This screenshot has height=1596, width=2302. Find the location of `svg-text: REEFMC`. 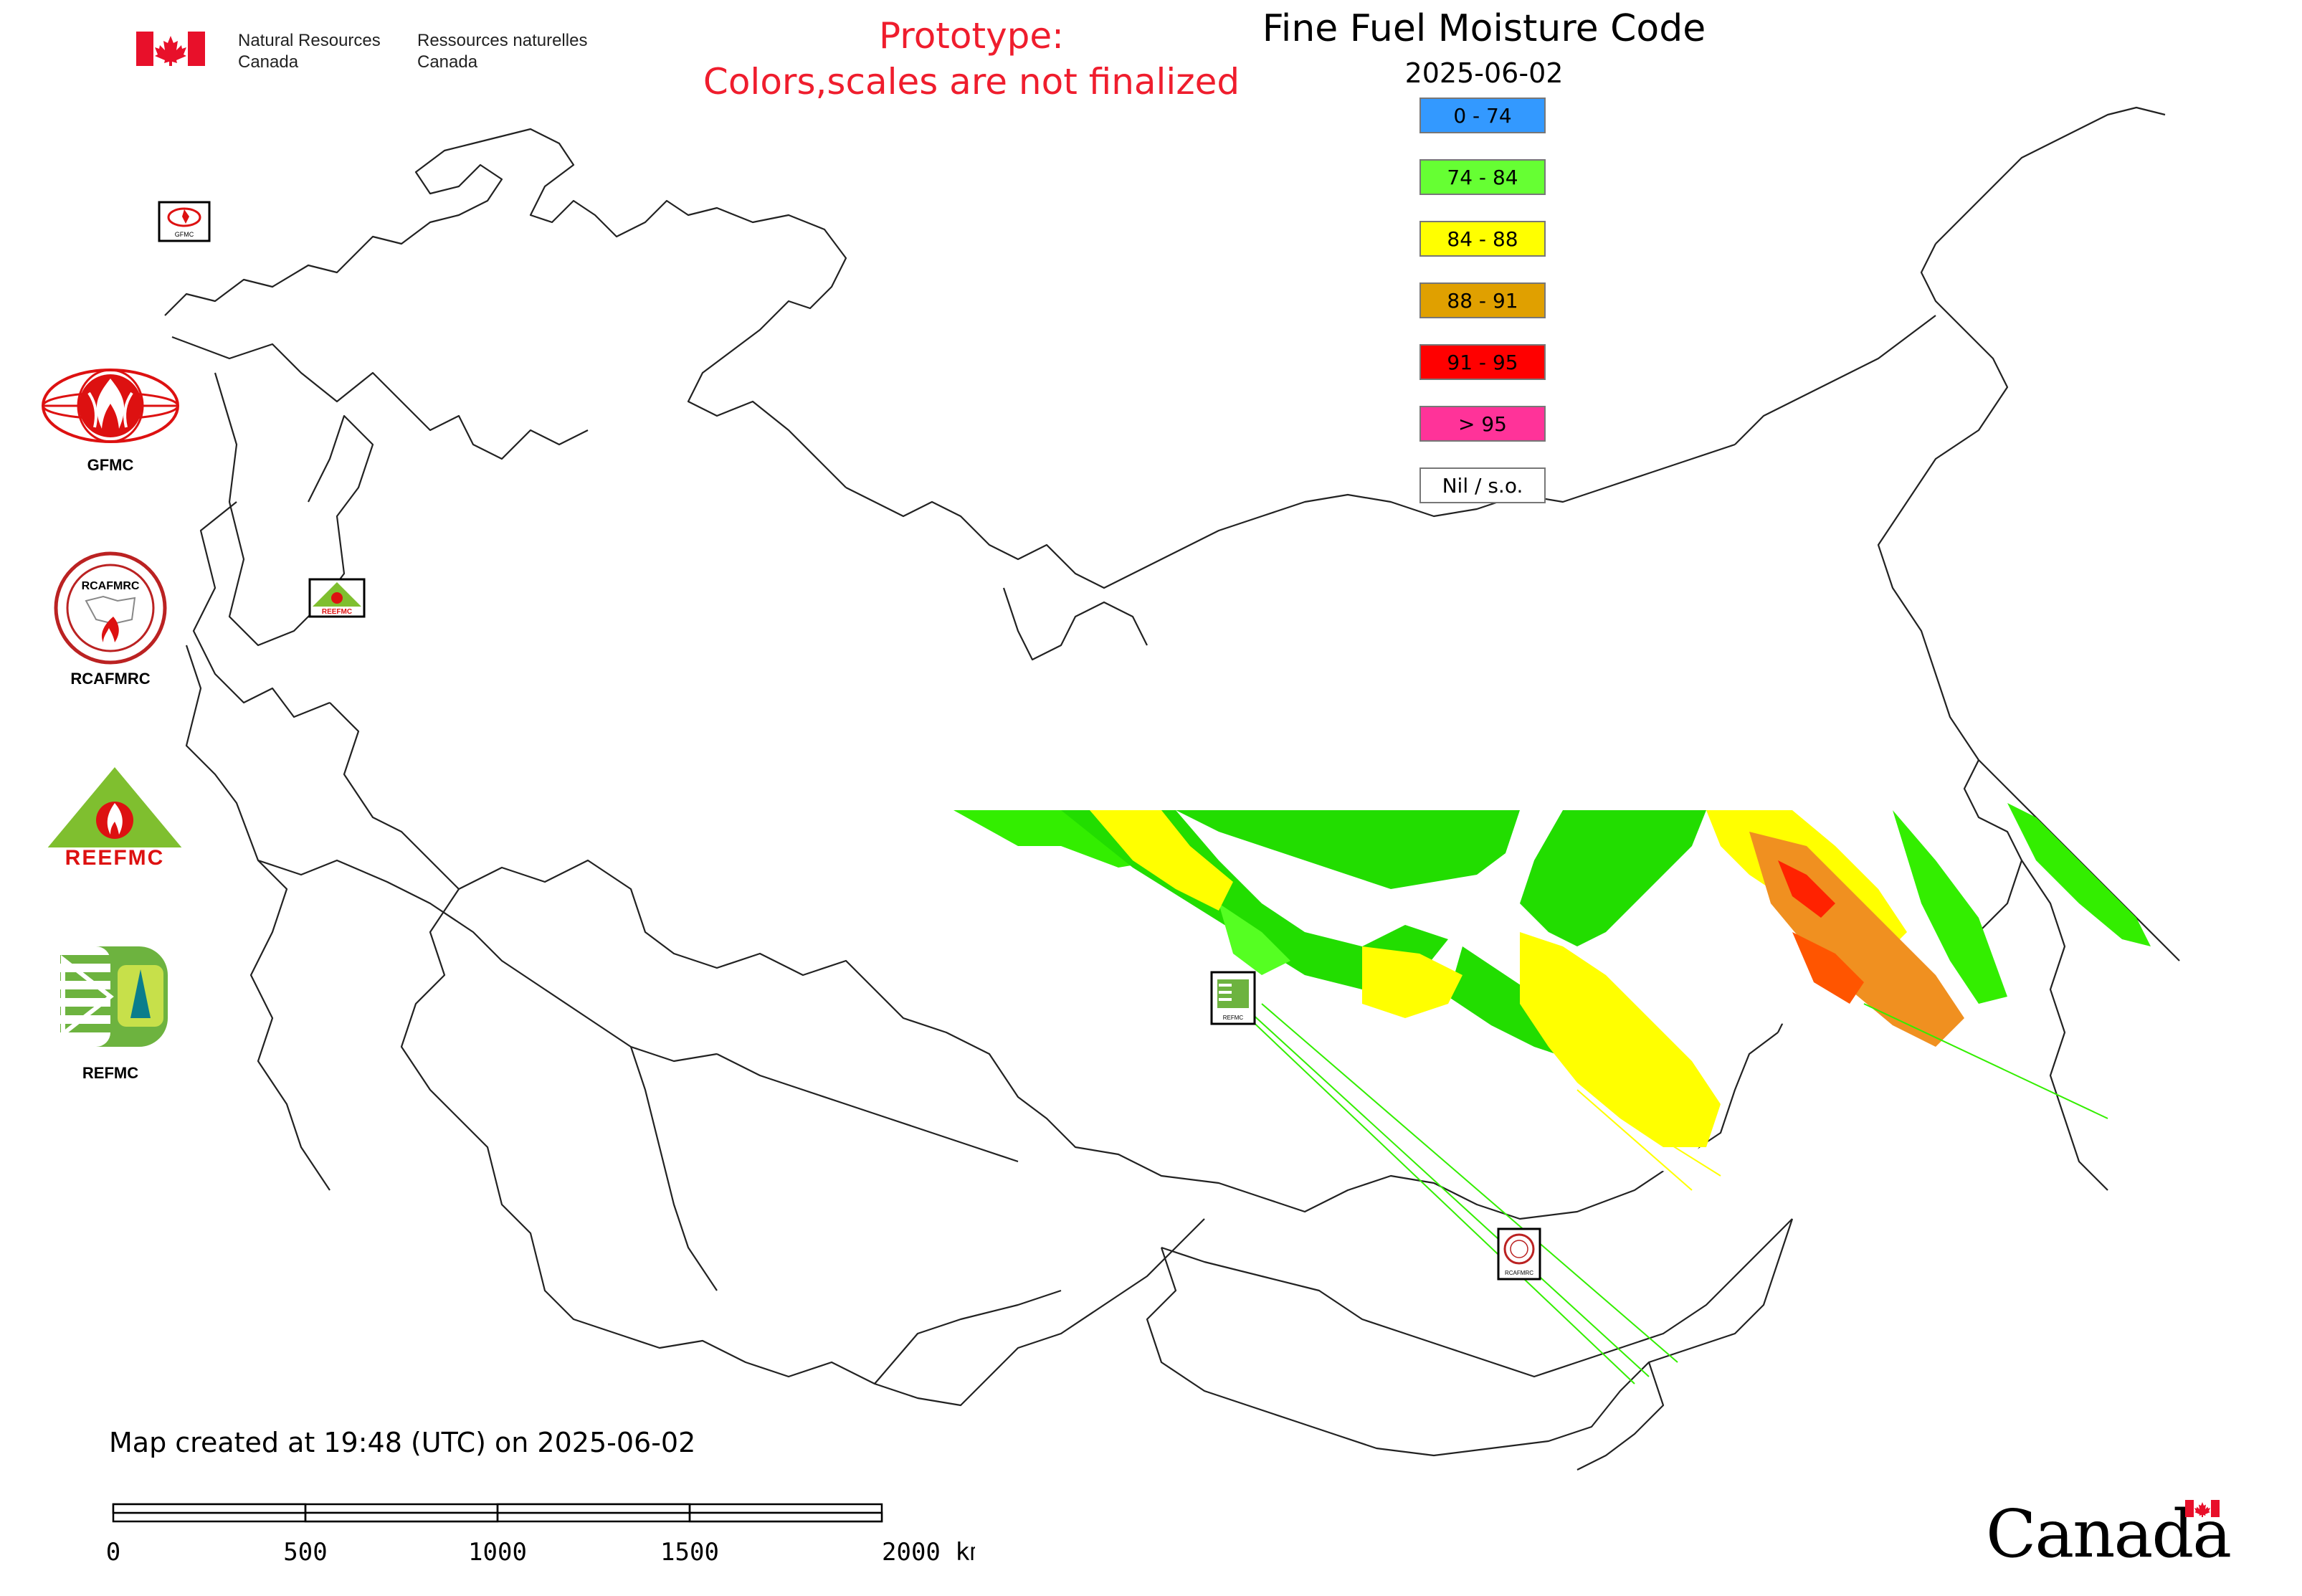

svg-text: REEFMC is located at coordinates (115, 858).